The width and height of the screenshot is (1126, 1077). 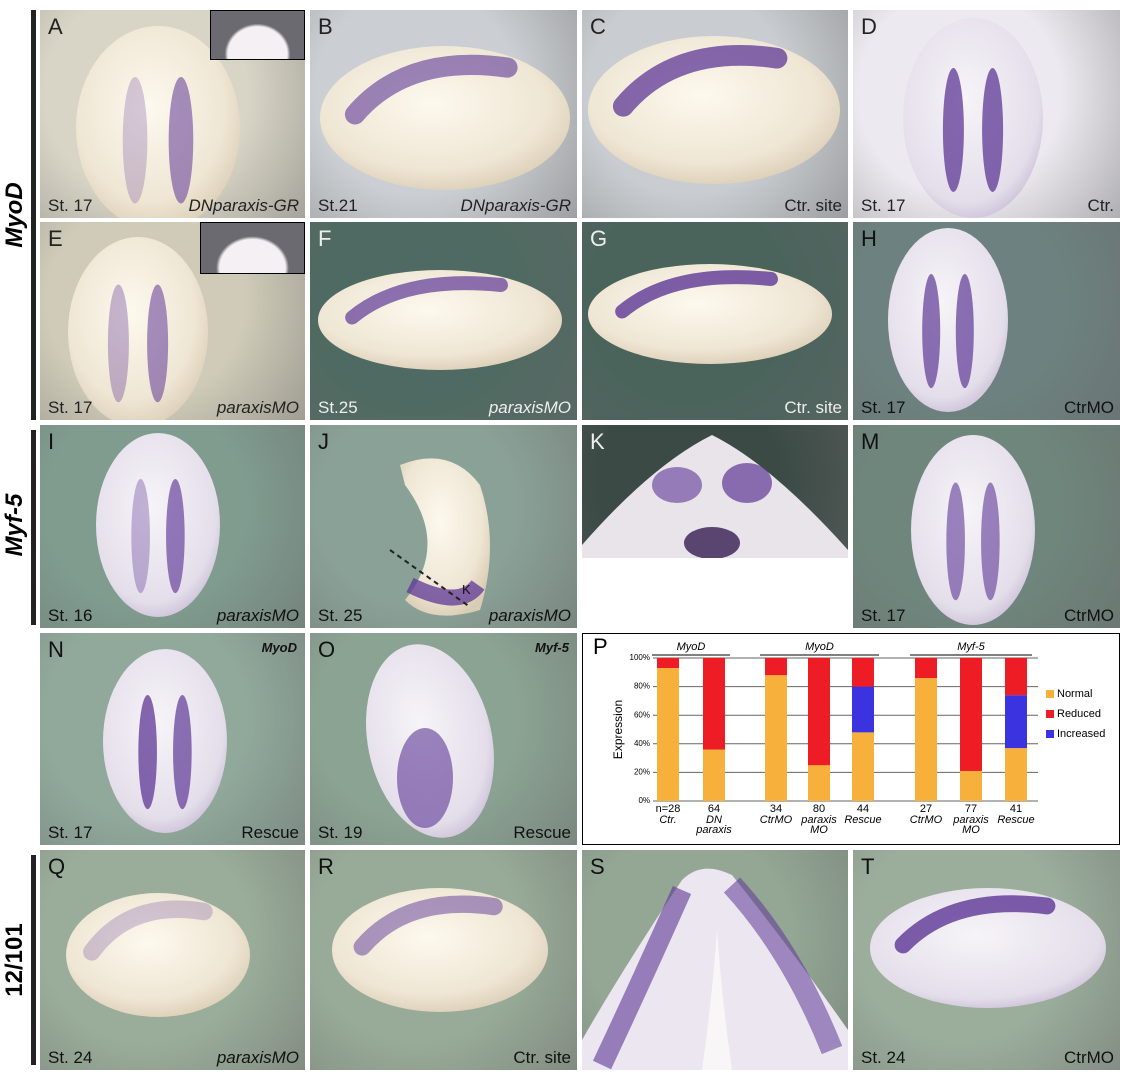 What do you see at coordinates (819, 809) in the screenshot?
I see `n-label: 80` at bounding box center [819, 809].